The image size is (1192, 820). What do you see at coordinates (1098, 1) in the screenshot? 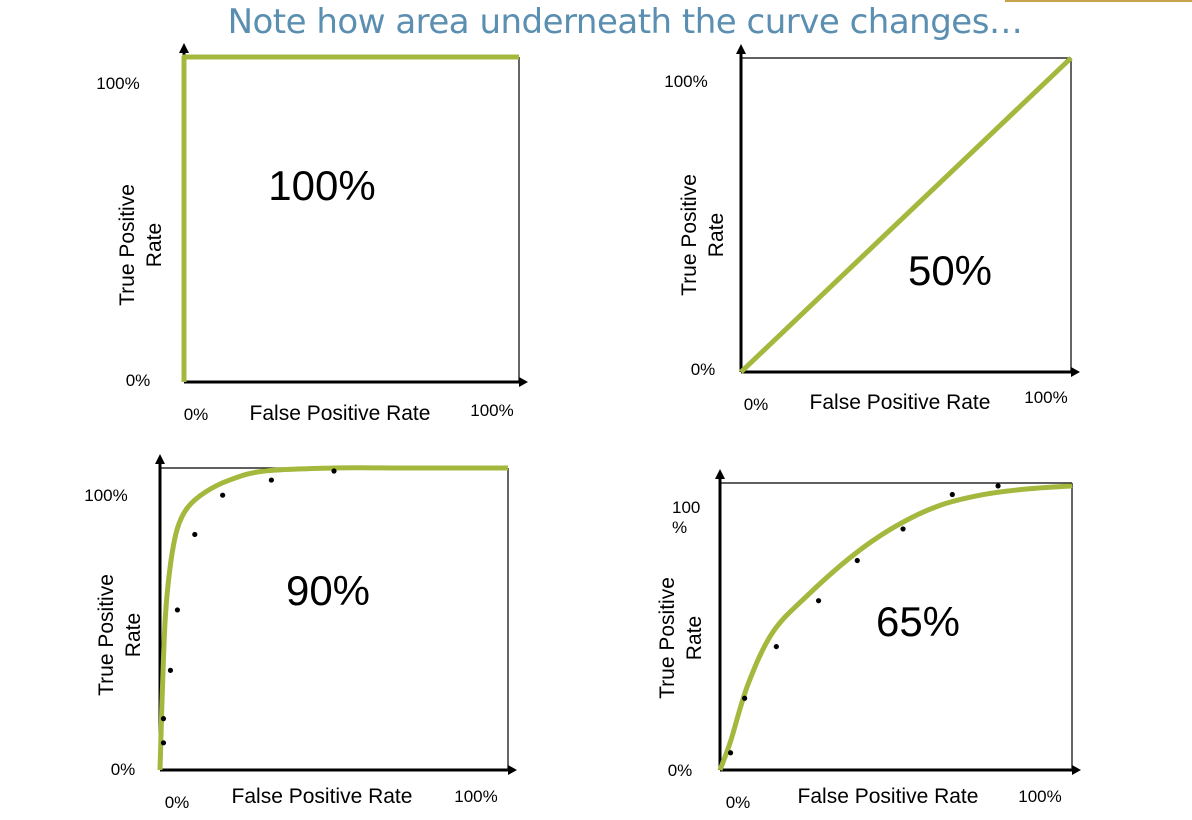
I see `top-decoration-rule` at bounding box center [1098, 1].